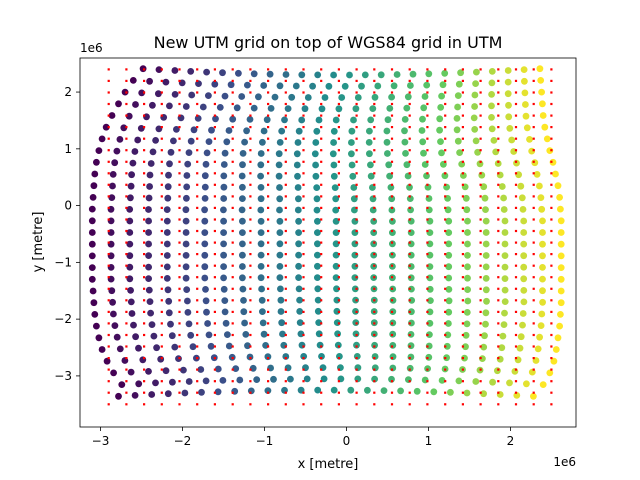 This screenshot has height=480, width=640. Describe the element at coordinates (63, 262) in the screenshot. I see `y-tick-label: −1` at that location.